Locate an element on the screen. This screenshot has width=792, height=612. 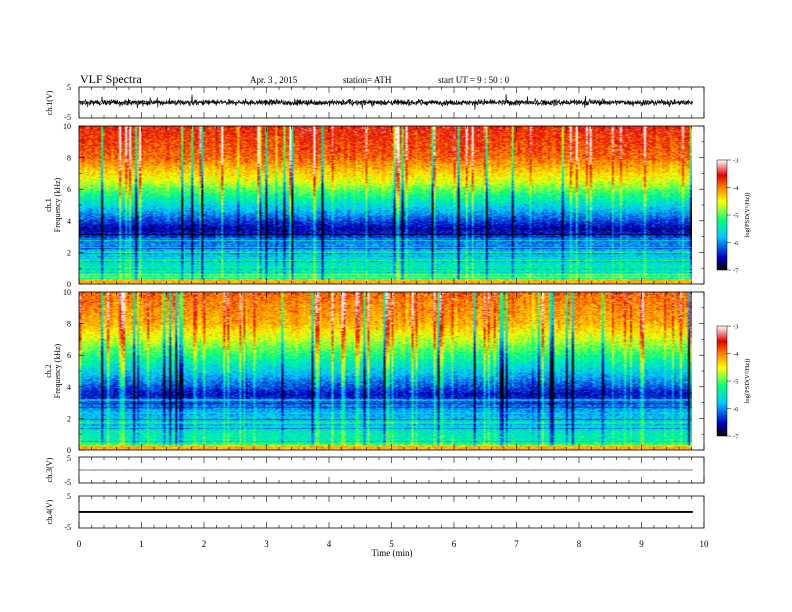
ch1-ylabel: ch.1(V) is located at coordinates (49, 102).